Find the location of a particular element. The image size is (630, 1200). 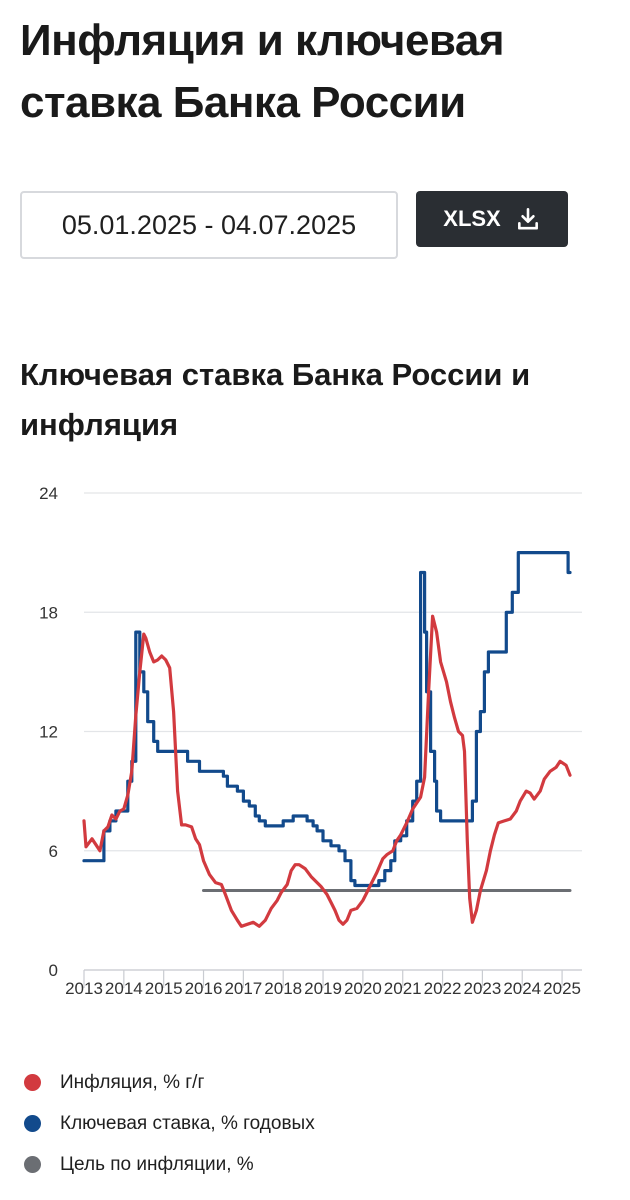

legend-item-key-rate: Ключевая ставка, % годовых is located at coordinates (169, 1123).